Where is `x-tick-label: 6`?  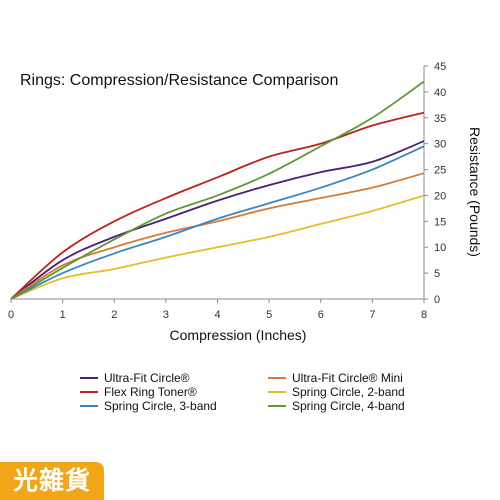 x-tick-label: 6 is located at coordinates (321, 315).